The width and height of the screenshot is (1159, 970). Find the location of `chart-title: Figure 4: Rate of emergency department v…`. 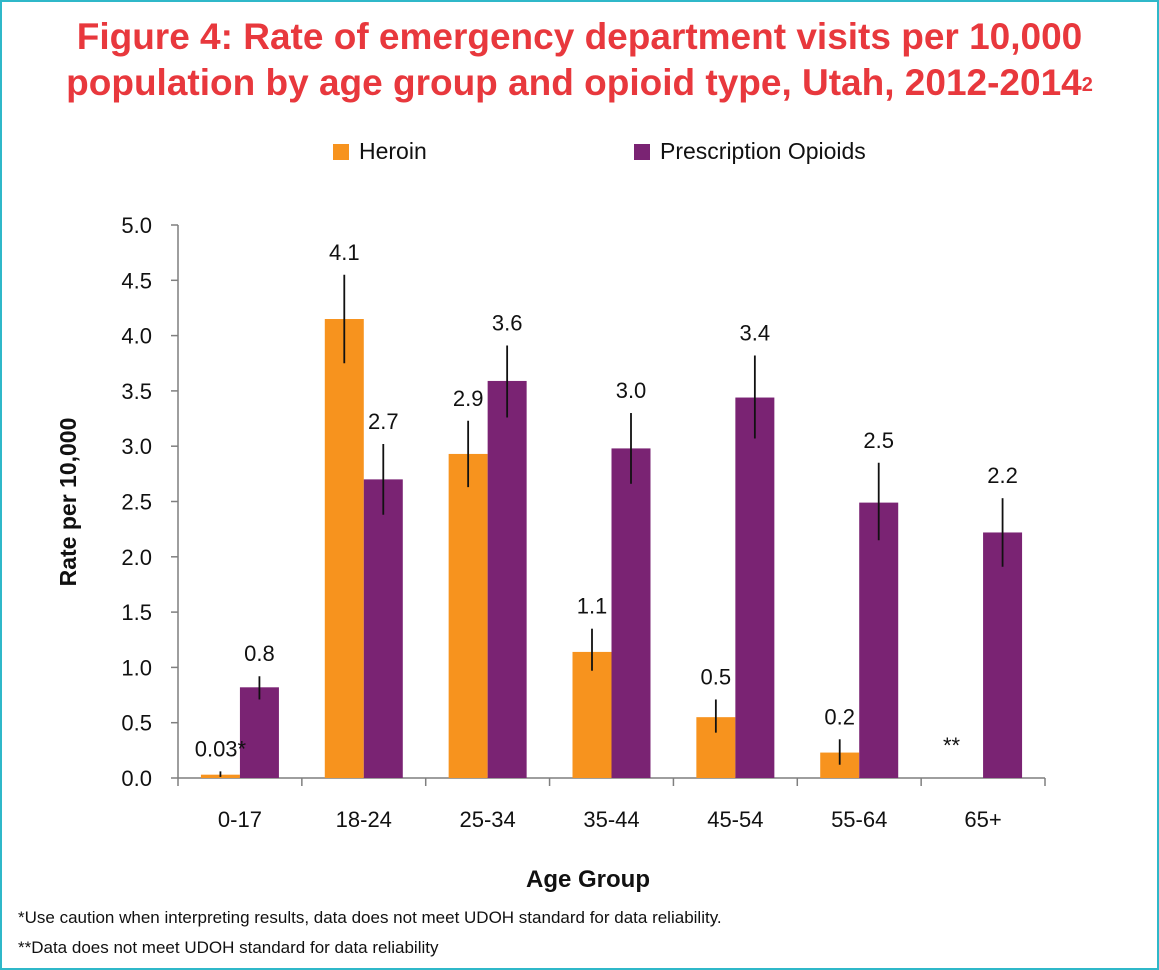

chart-title: Figure 4: Rate of emergency department v… is located at coordinates (579, 60).